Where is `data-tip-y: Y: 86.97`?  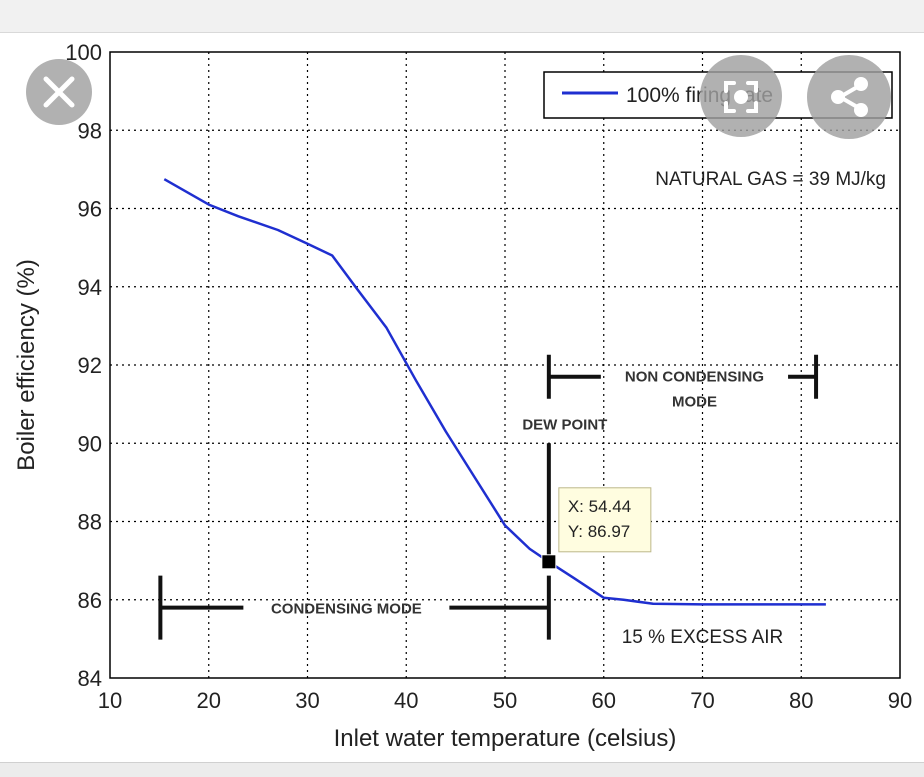
data-tip-y: Y: 86.97 is located at coordinates (599, 531).